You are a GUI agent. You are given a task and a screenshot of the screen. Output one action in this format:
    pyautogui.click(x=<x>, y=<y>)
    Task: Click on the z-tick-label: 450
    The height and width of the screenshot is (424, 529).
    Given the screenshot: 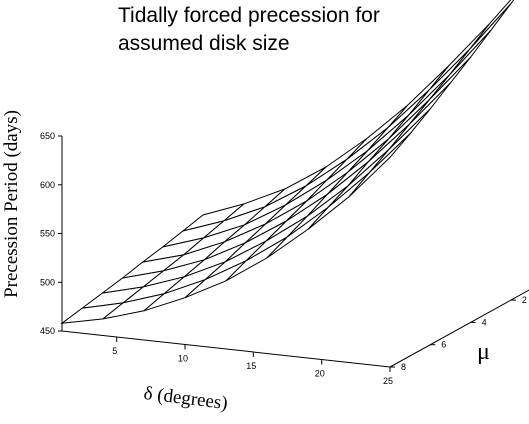 What is the action you would take?
    pyautogui.click(x=47, y=331)
    